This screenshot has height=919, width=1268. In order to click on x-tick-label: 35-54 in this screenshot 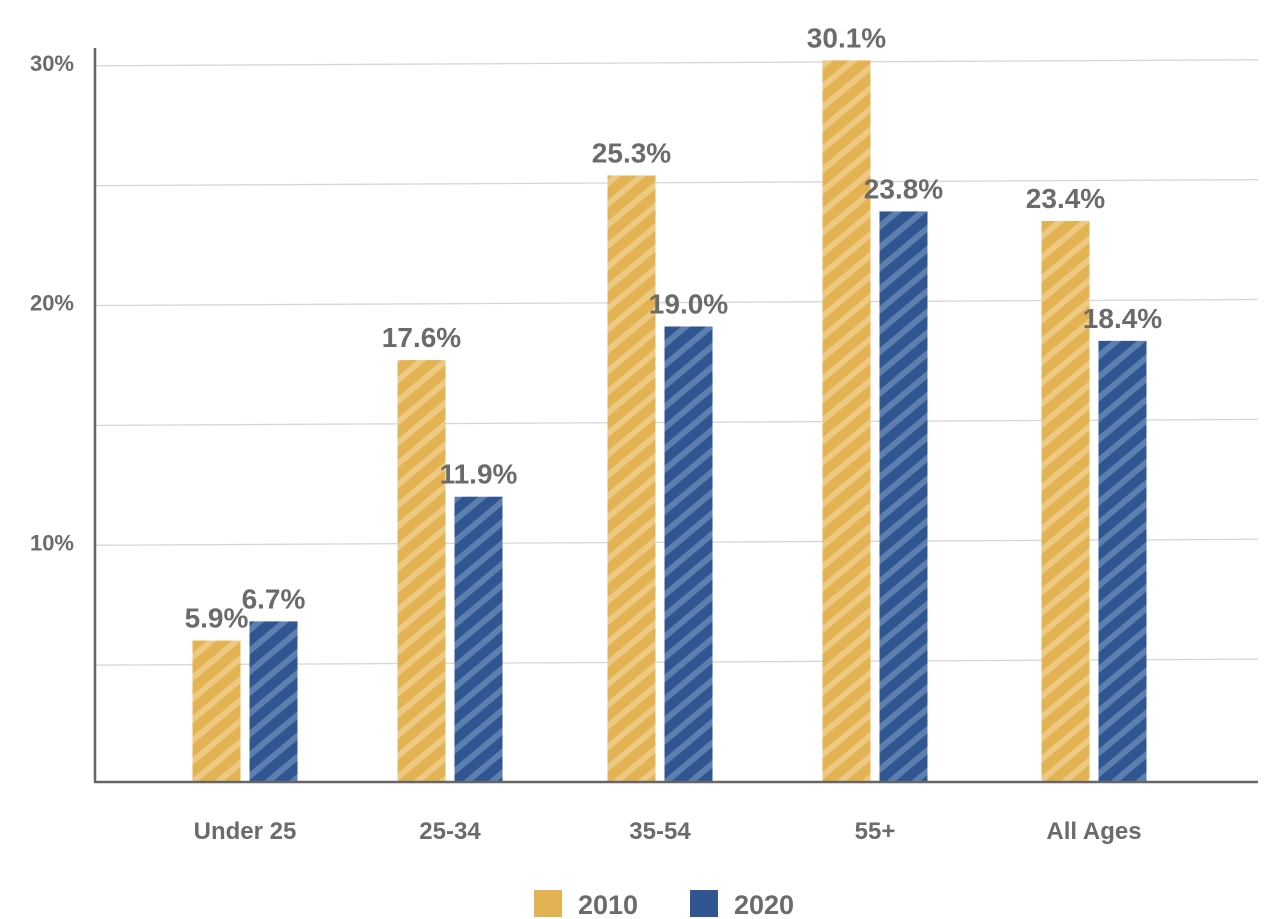, I will do `click(660, 831)`.